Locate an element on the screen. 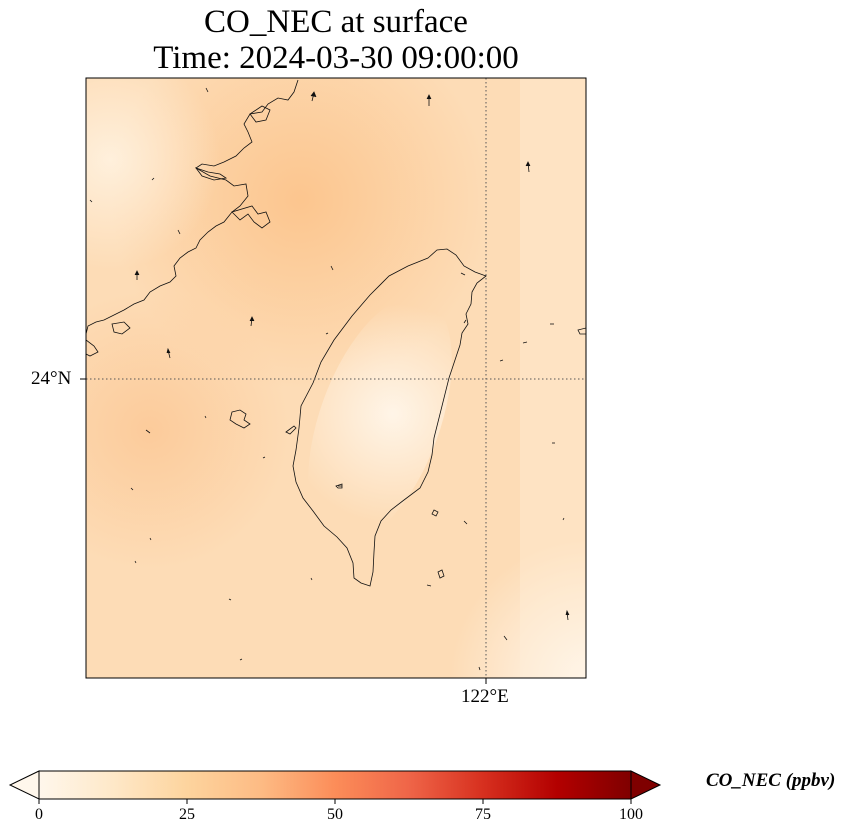 This screenshot has height=836, width=858. taiwan-coastline is located at coordinates (389, 417).